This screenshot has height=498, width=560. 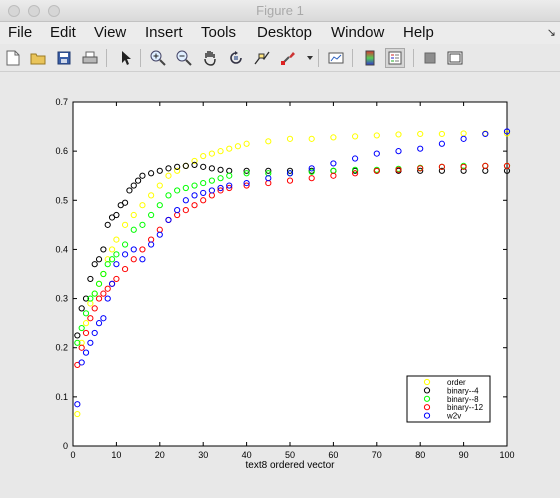 I want to click on open-file-icon, so click(x=38, y=58).